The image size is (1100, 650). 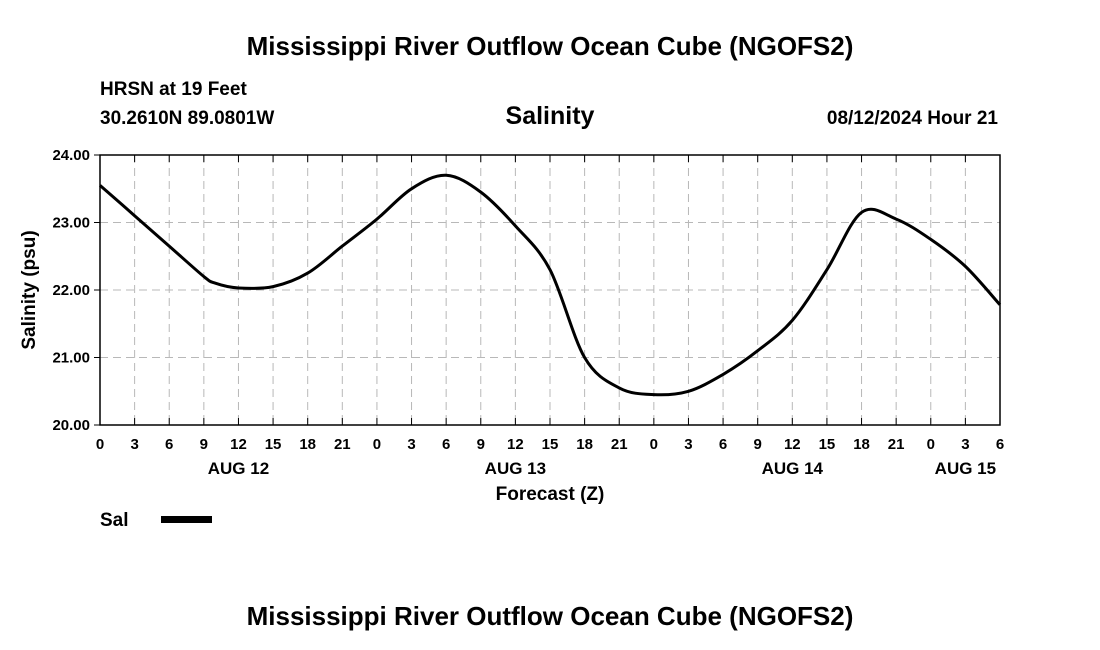 I want to click on legend-swatch, so click(x=186, y=519).